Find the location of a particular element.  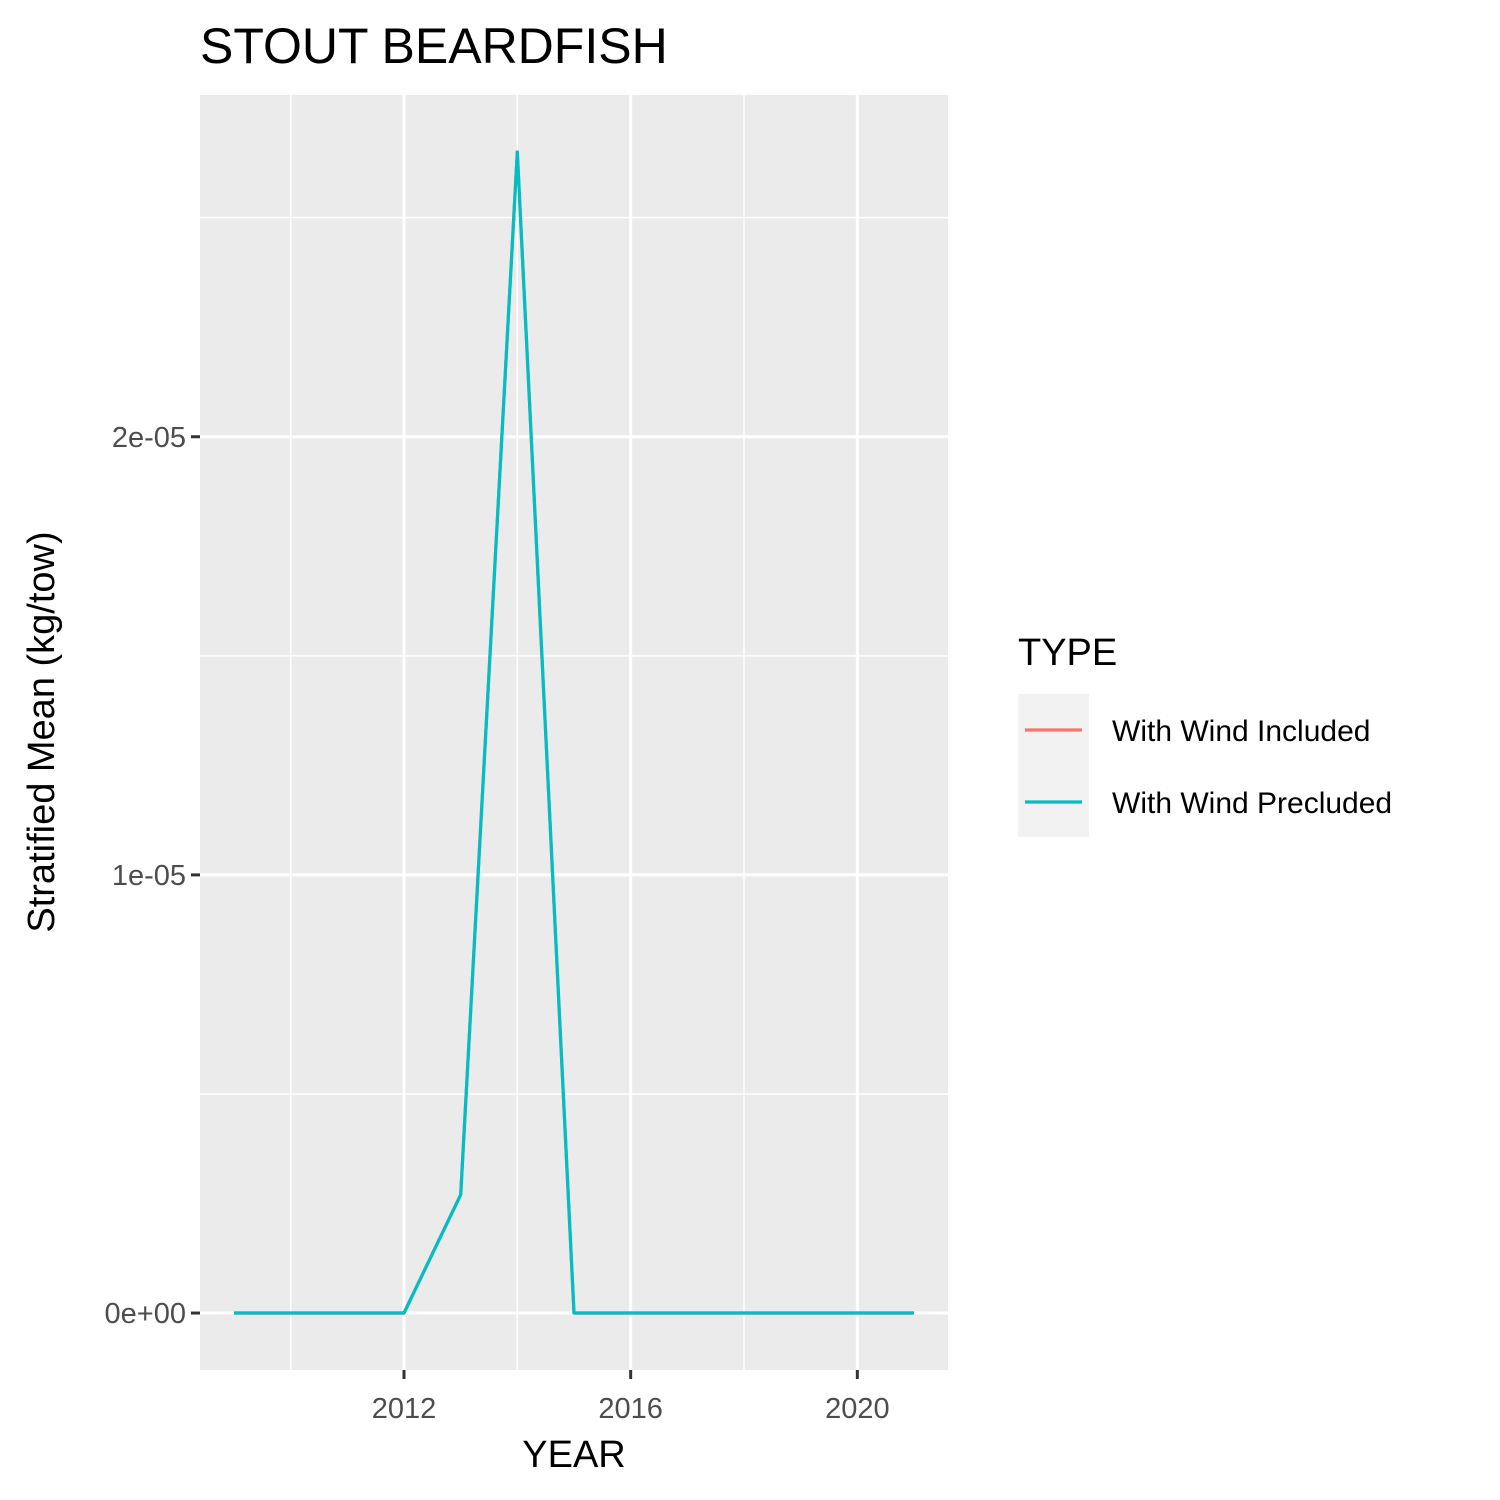

x-tick-label: 2020 is located at coordinates (857, 1409).